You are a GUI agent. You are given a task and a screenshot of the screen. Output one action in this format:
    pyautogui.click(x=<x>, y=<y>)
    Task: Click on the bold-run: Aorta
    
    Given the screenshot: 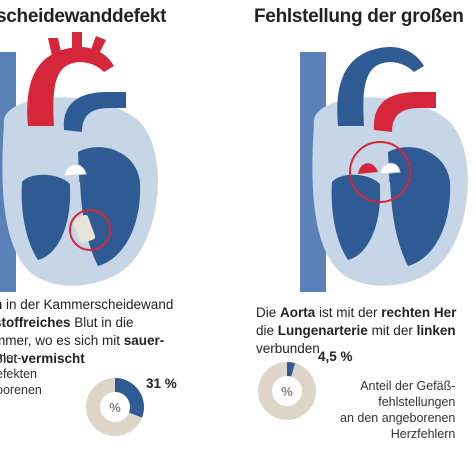 What is the action you would take?
    pyautogui.click(x=298, y=312)
    